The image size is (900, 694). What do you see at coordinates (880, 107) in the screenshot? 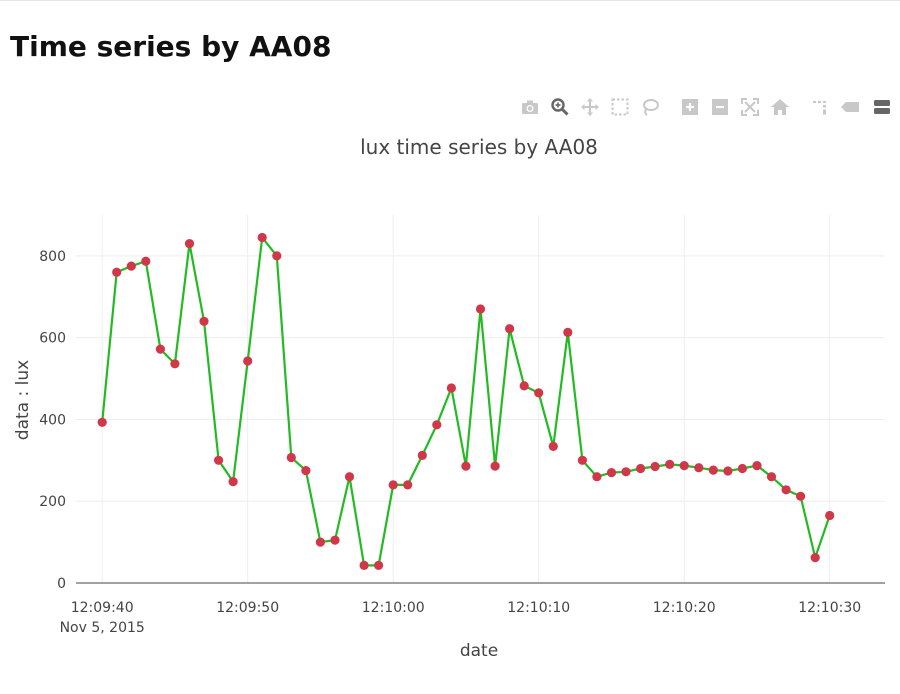
I see `hover-compare-icon` at bounding box center [880, 107].